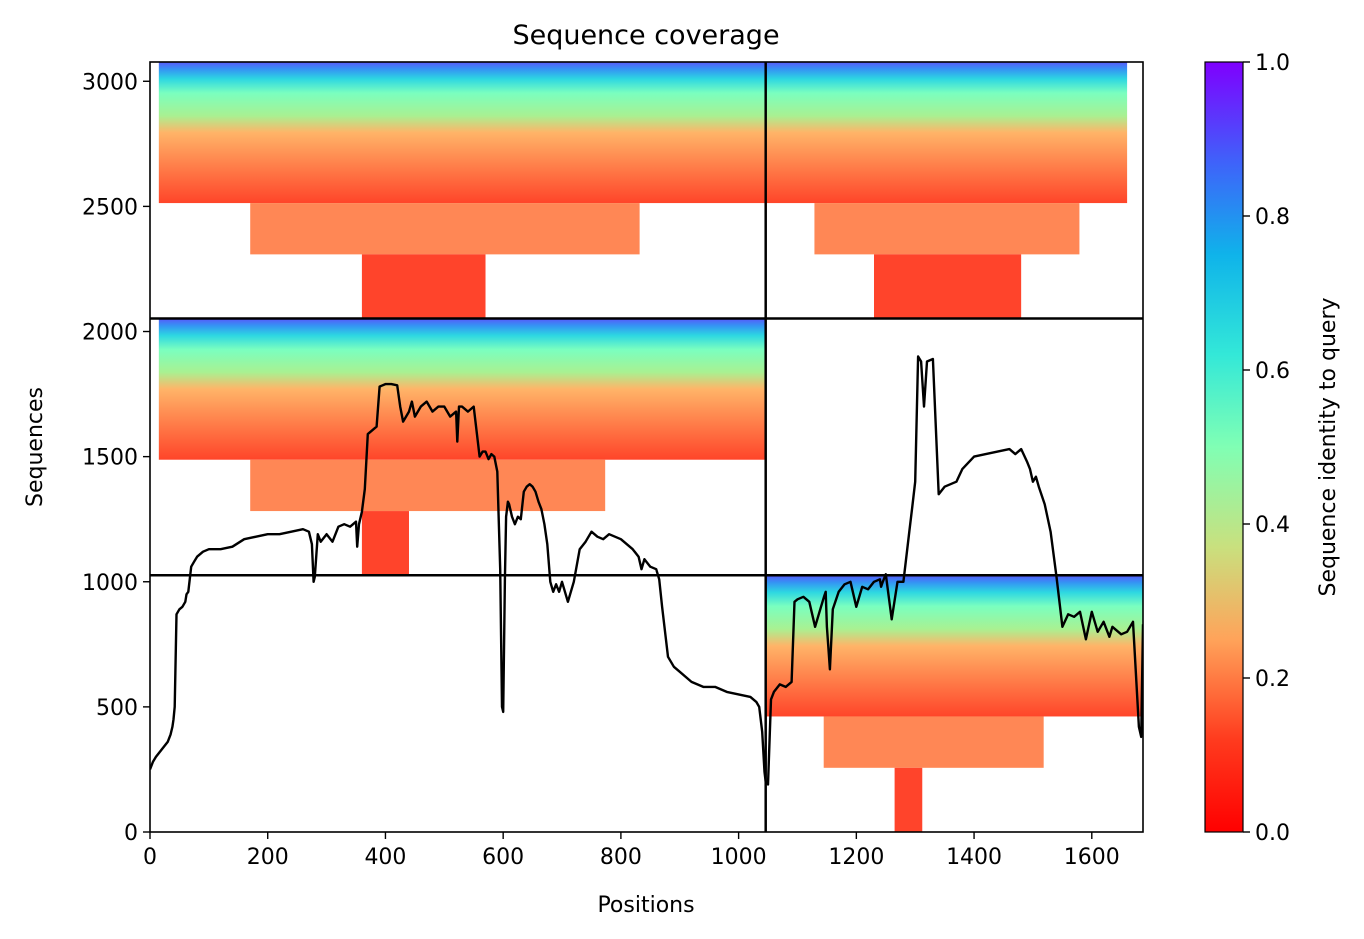  I want to click on x-tick-label: 400, so click(385, 857).